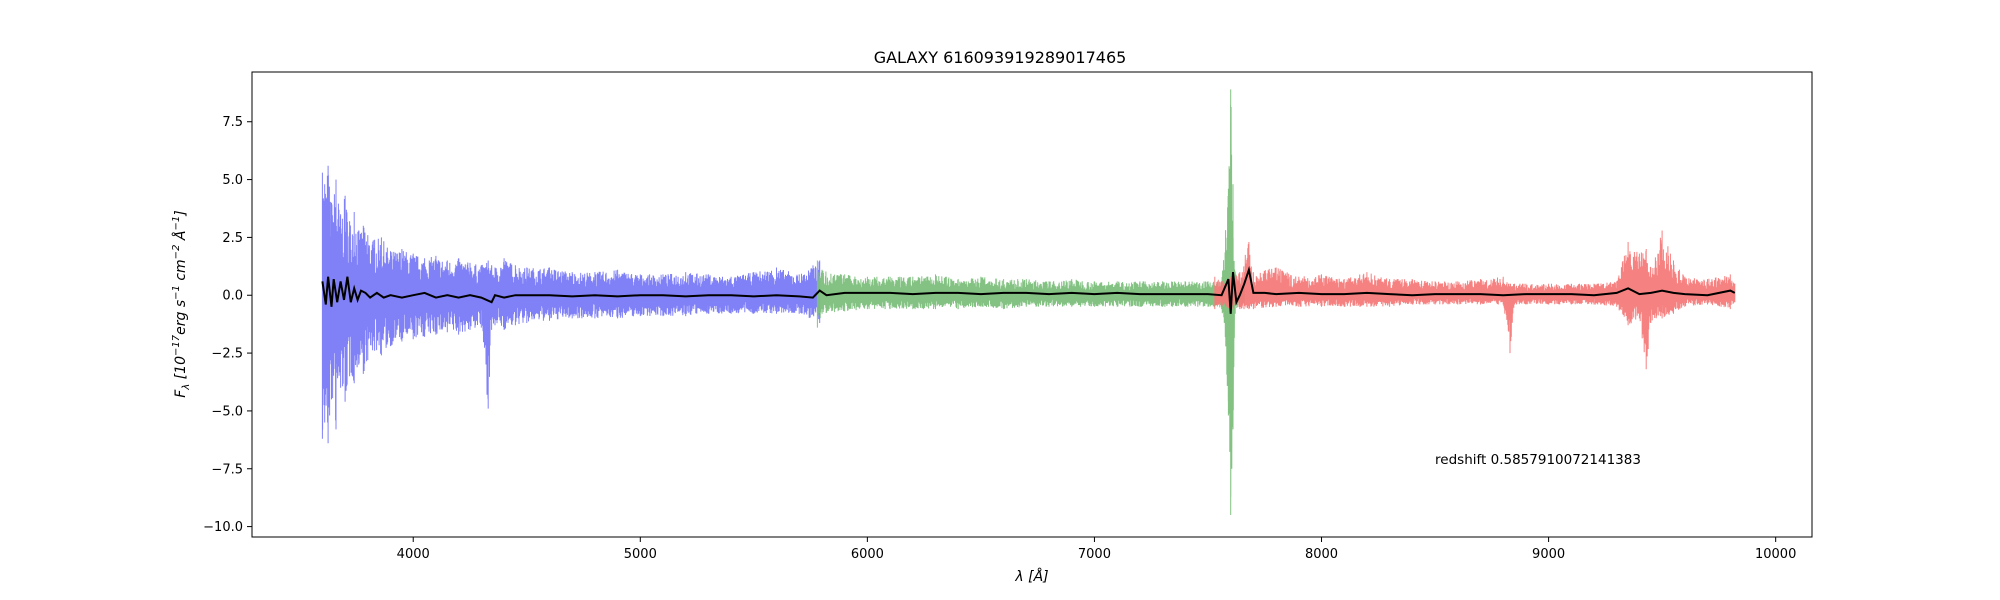  What do you see at coordinates (227, 469) in the screenshot?
I see `y-tick-label: −7.5` at bounding box center [227, 469].